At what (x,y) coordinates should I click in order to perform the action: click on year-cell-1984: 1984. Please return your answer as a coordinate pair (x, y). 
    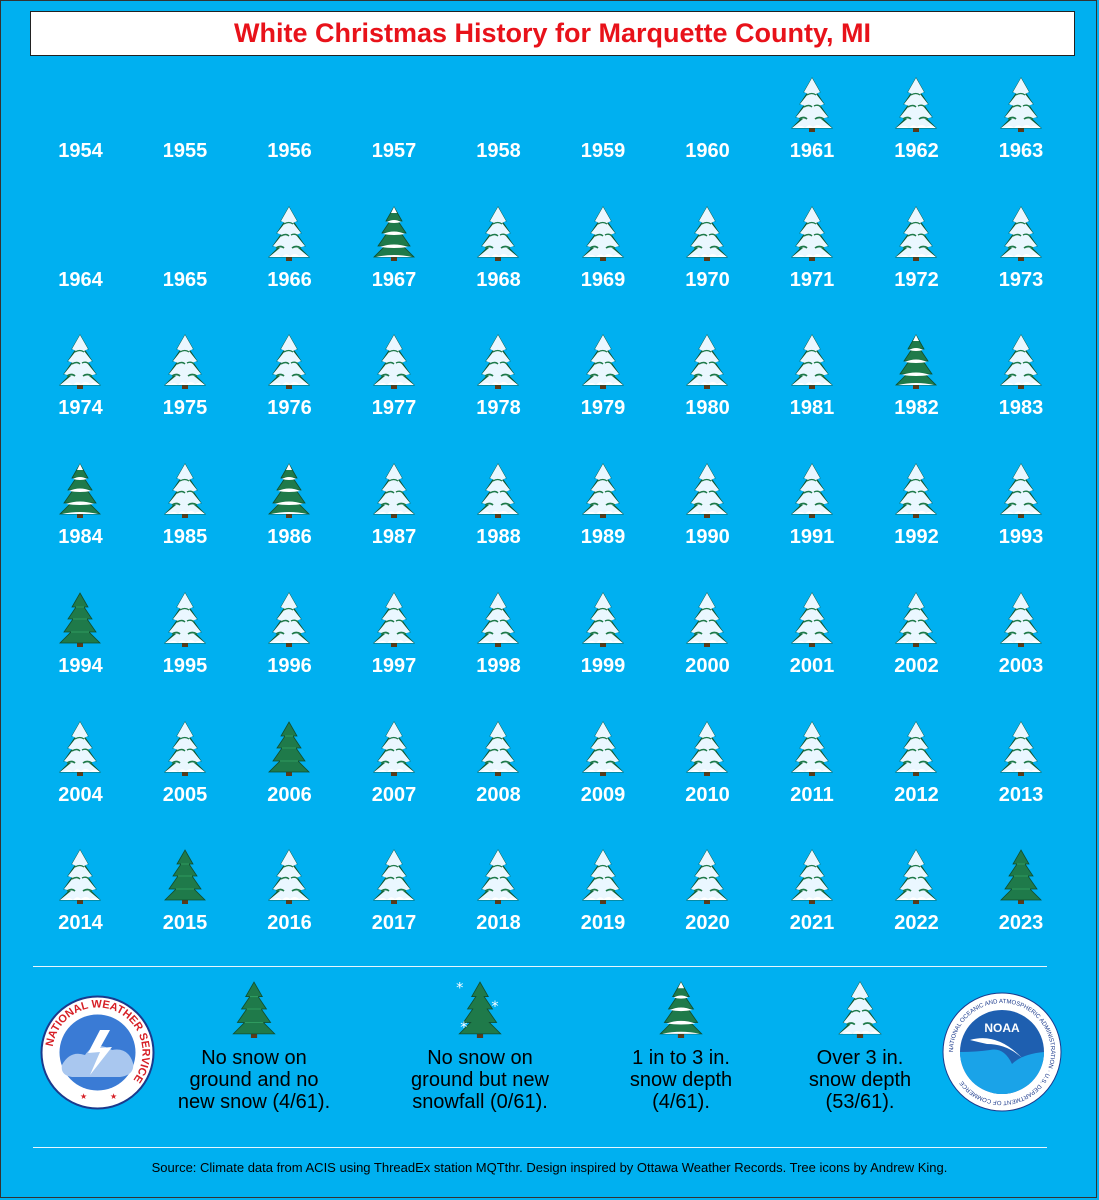
    Looking at the image, I should click on (80, 518).